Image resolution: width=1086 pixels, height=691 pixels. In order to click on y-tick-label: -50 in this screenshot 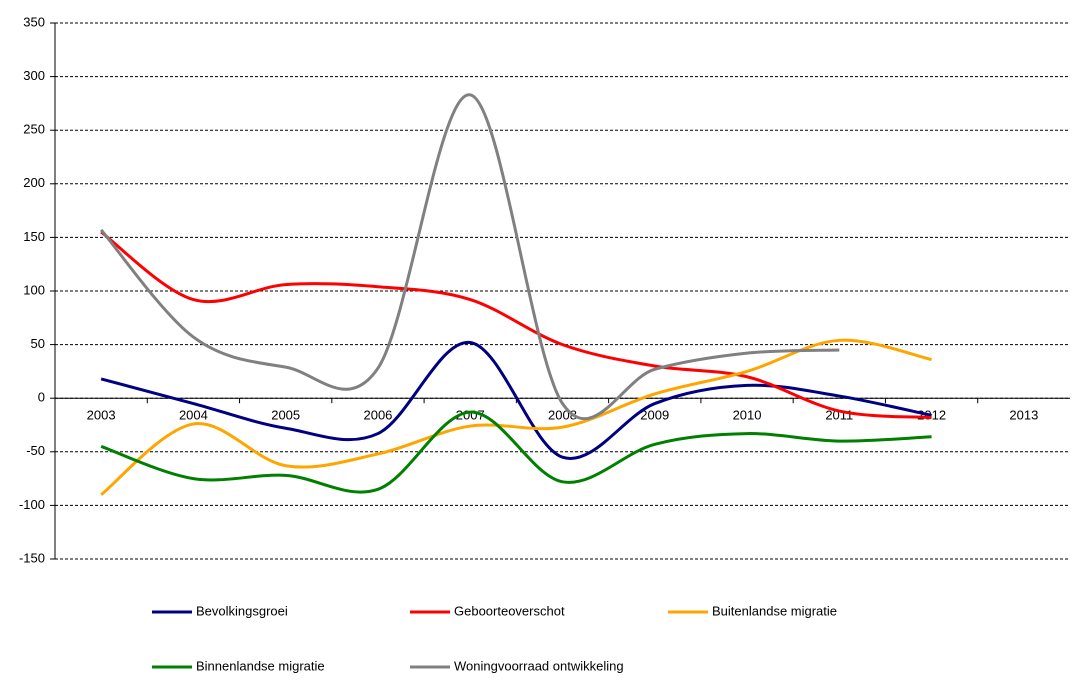, I will do `click(35, 450)`.